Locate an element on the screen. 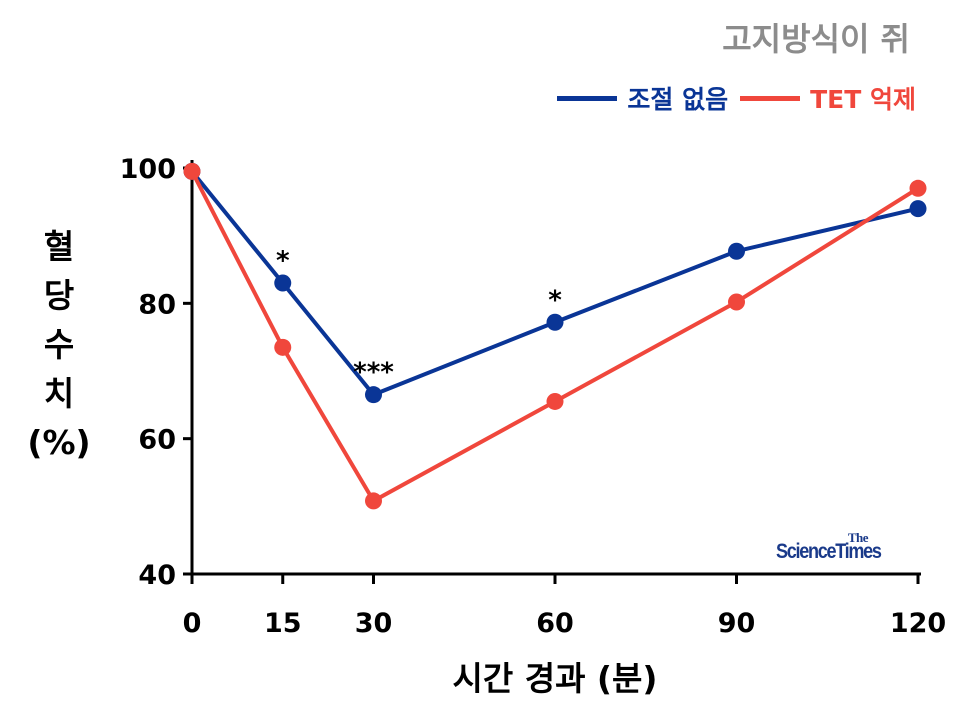 Image resolution: width=974 pixels, height=728 pixels. y-axis-label-char: 혈 is located at coordinates (59, 246).